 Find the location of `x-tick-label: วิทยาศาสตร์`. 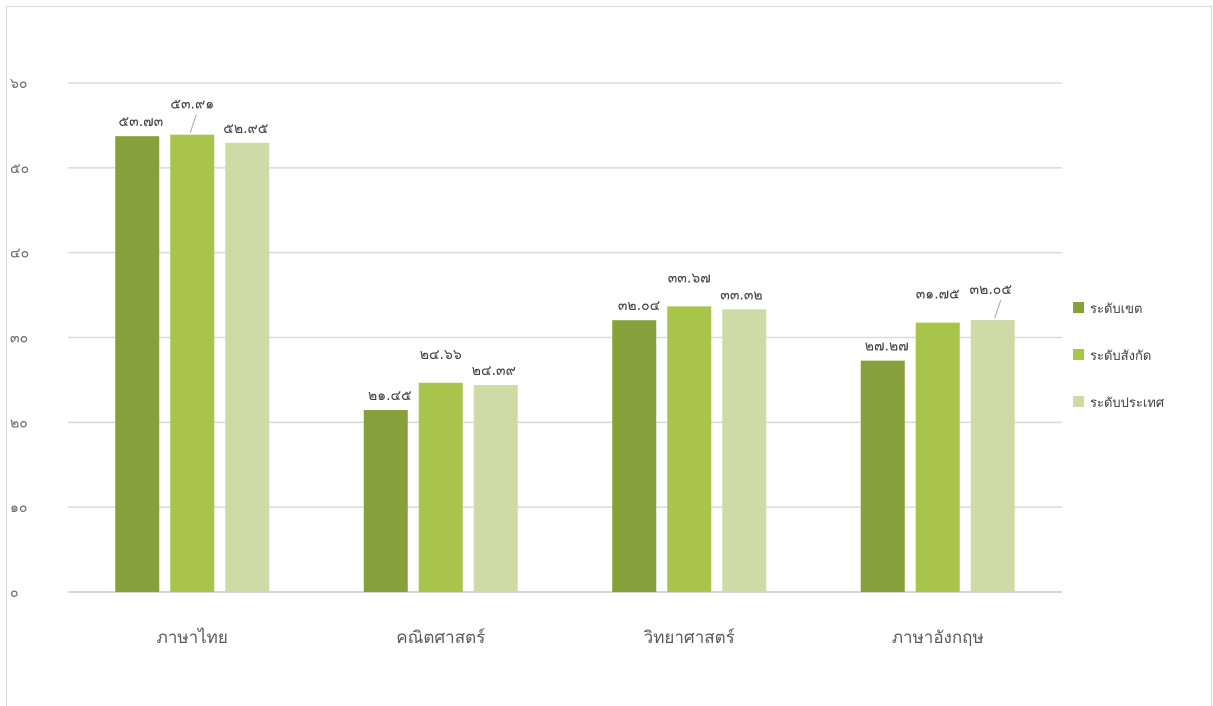

x-tick-label: วิทยาศาสตร์ is located at coordinates (689, 638).